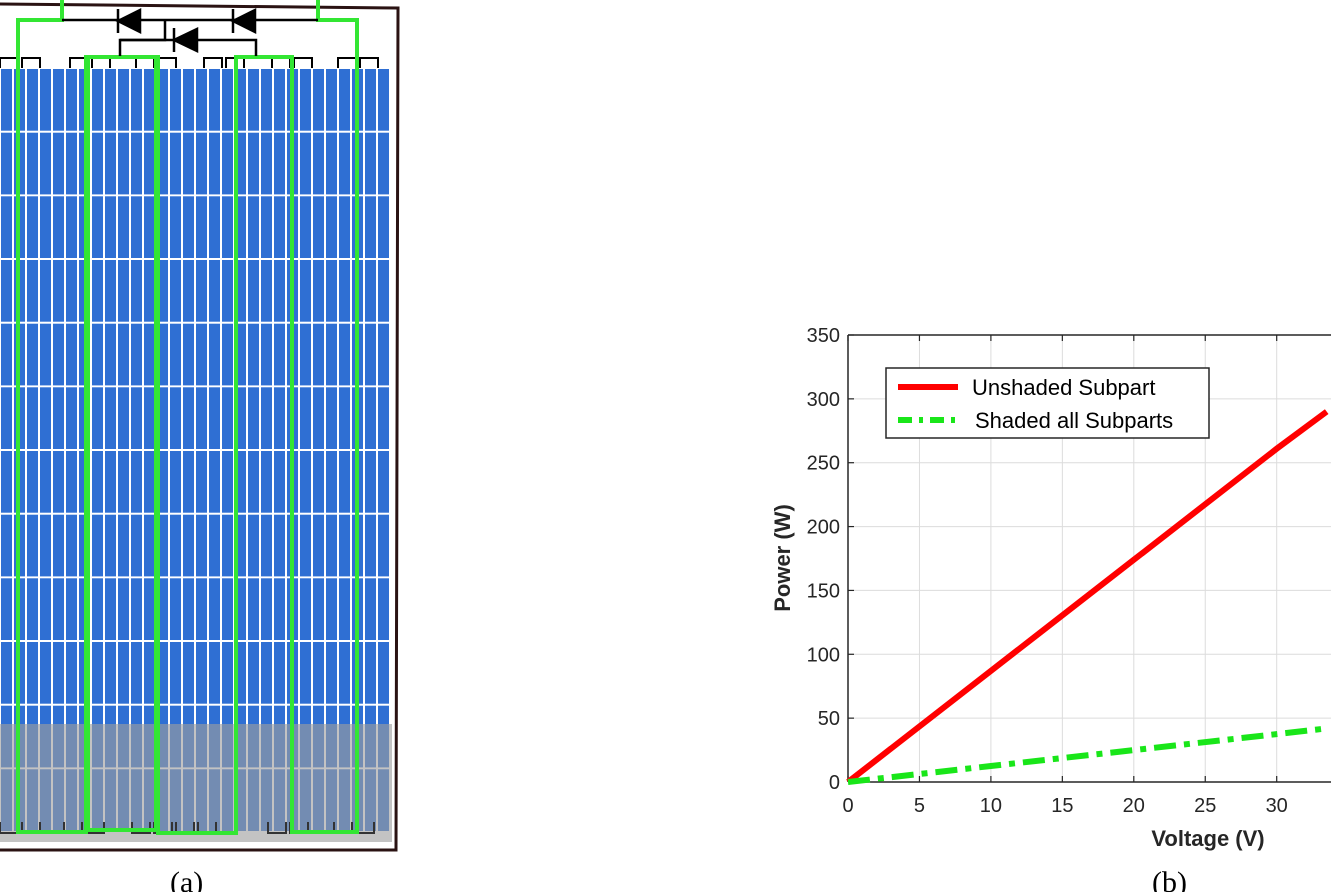 The image size is (1331, 892). What do you see at coordinates (185, 40) in the screenshot?
I see `bypass-diode-3-icon` at bounding box center [185, 40].